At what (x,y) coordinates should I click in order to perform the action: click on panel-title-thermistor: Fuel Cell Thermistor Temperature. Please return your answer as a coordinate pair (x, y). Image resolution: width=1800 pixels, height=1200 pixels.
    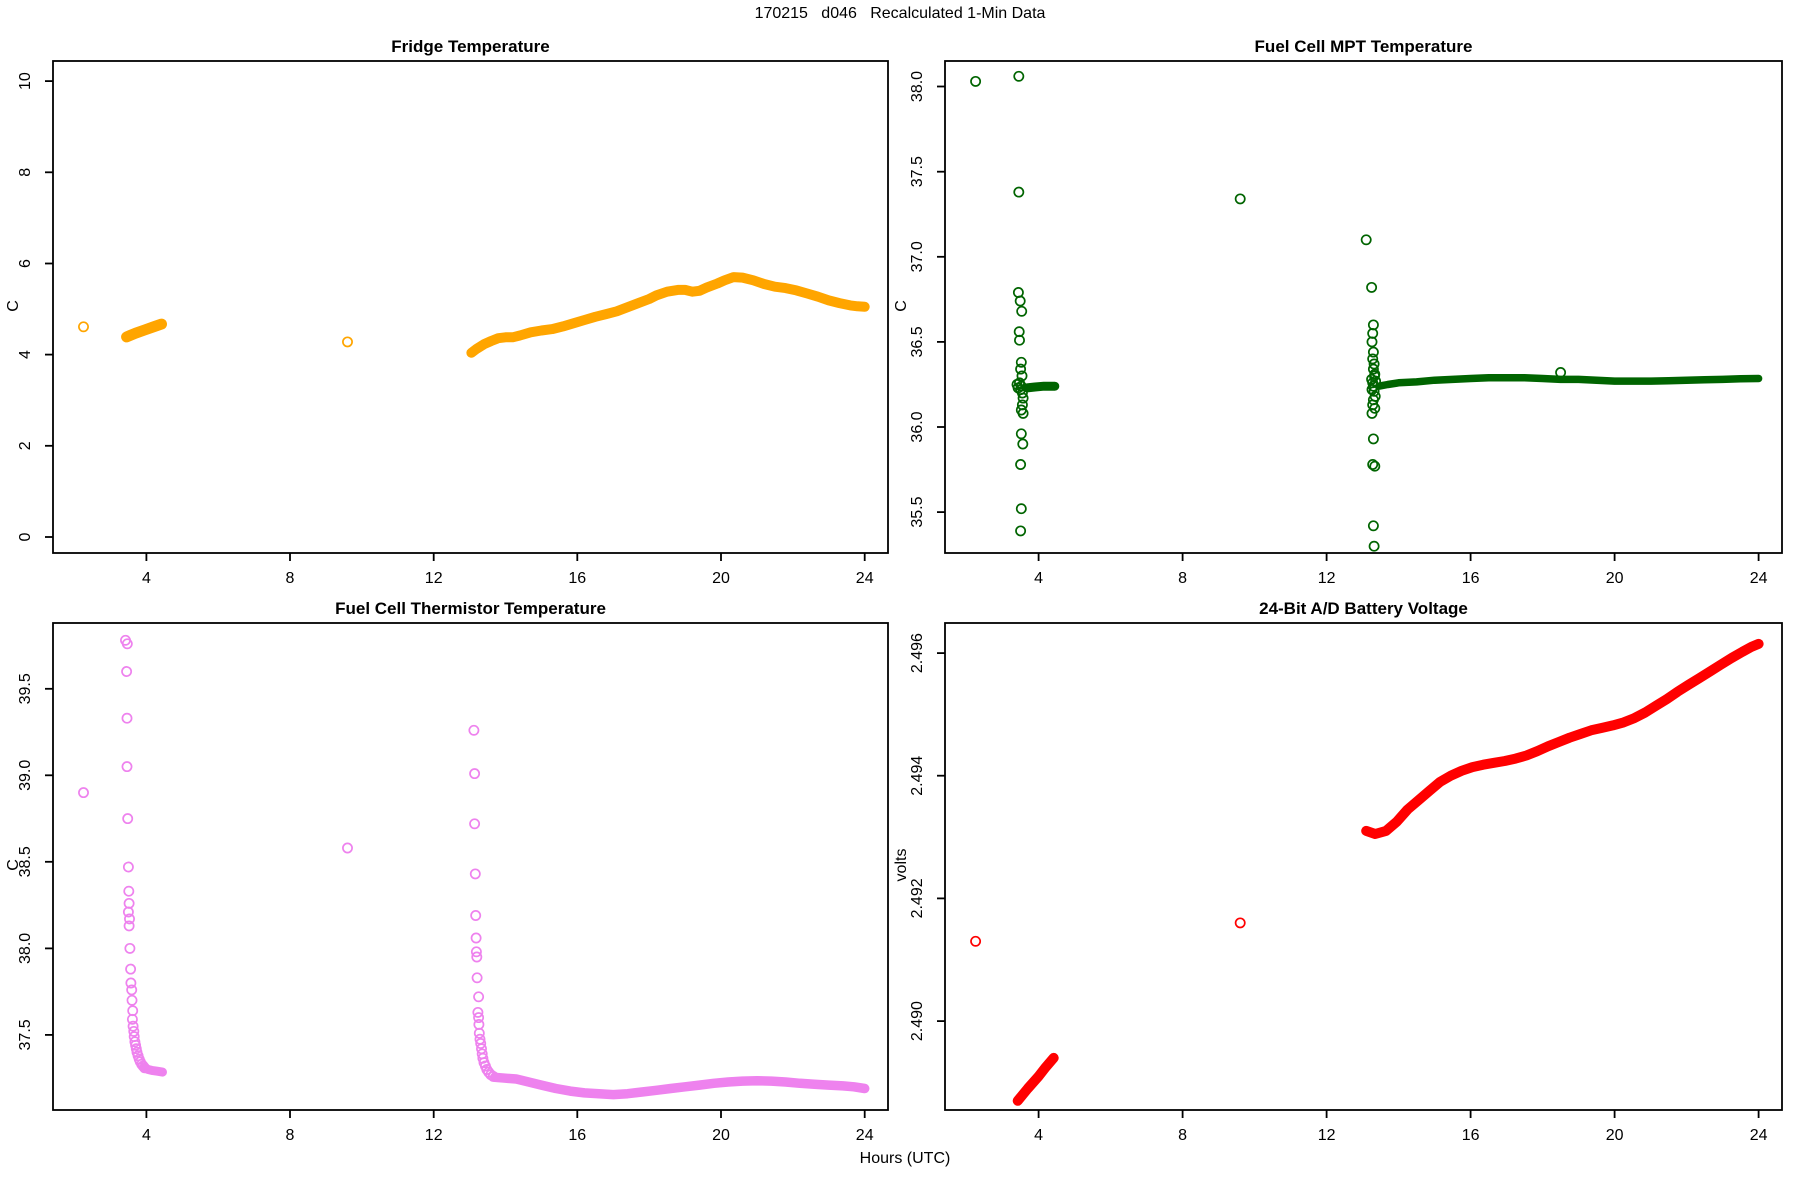
    Looking at the image, I should click on (470, 608).